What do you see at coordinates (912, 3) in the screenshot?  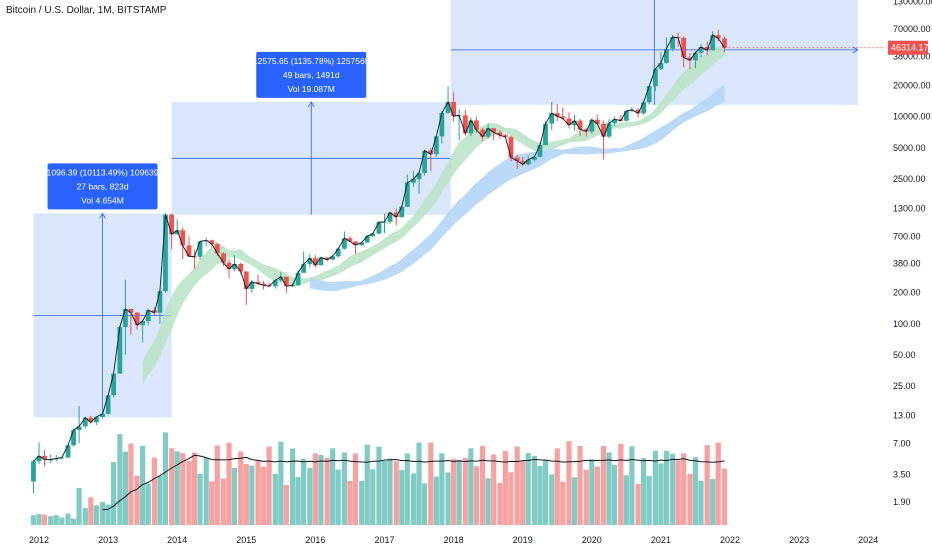 I see `price-tick-label: 130000.00` at bounding box center [912, 3].